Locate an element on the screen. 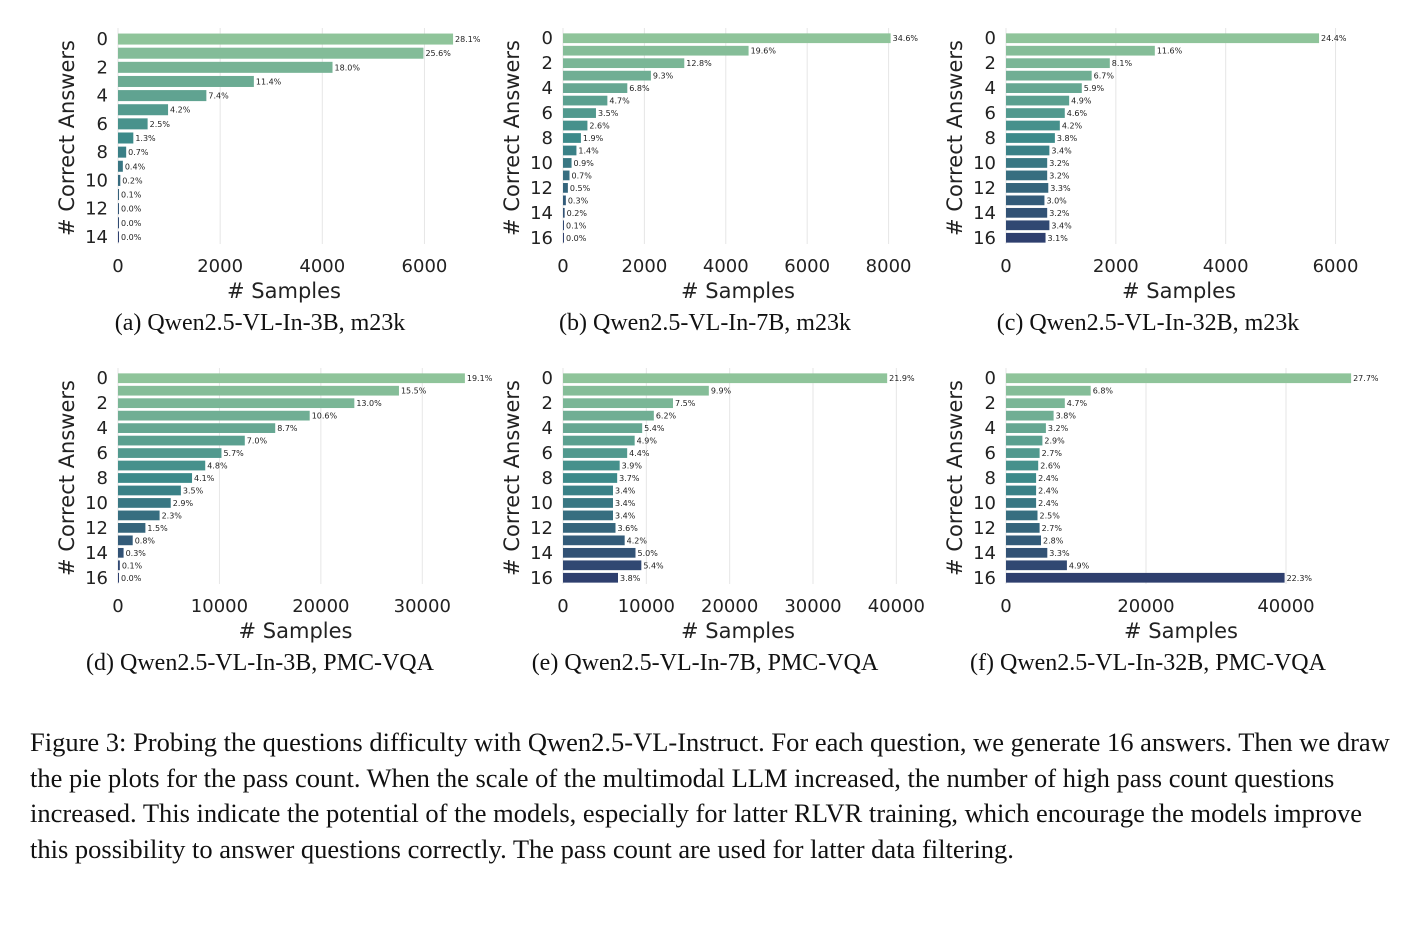  y-tick-label: 6 is located at coordinates (102, 124).